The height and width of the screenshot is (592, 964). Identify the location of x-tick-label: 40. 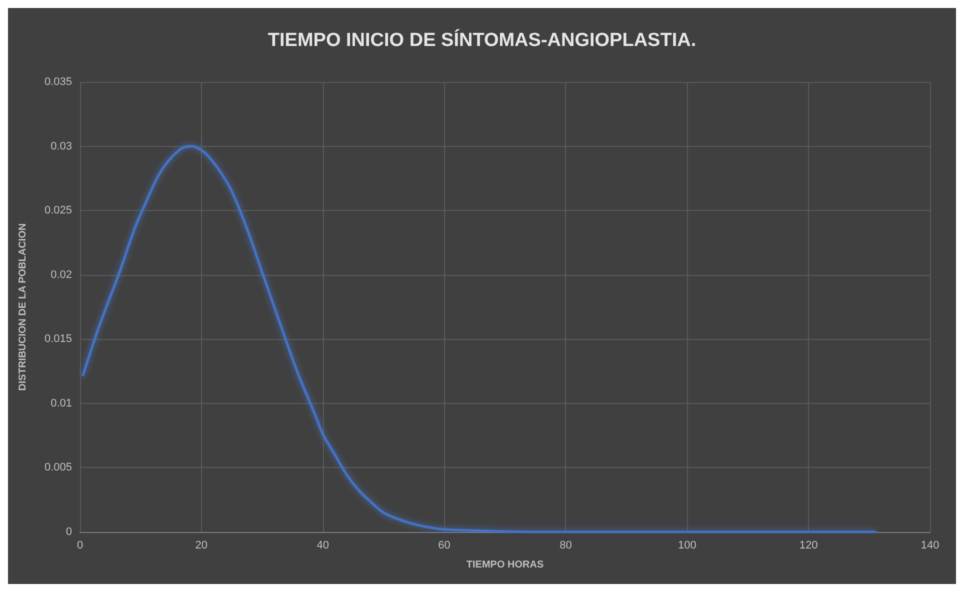
(322, 546).